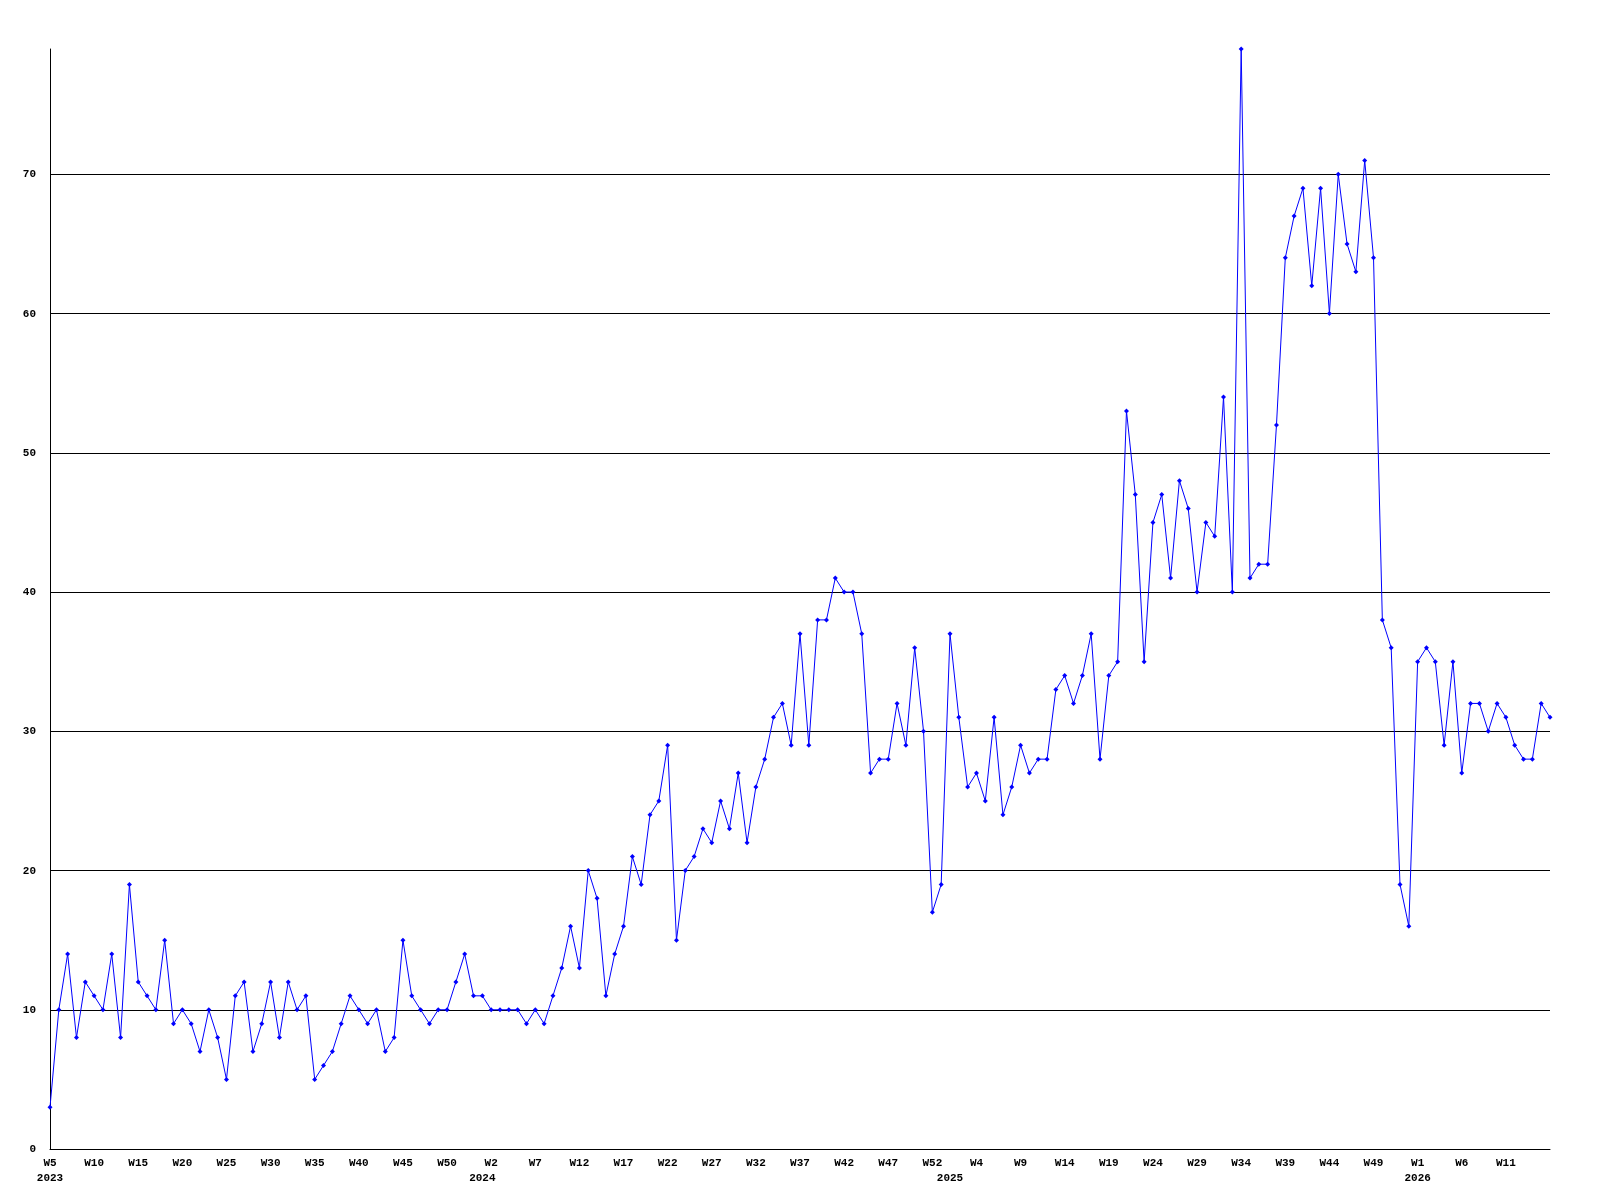 The image size is (1600, 1200). Describe the element at coordinates (1462, 1162) in the screenshot. I see `x-tick-label: W6` at that location.